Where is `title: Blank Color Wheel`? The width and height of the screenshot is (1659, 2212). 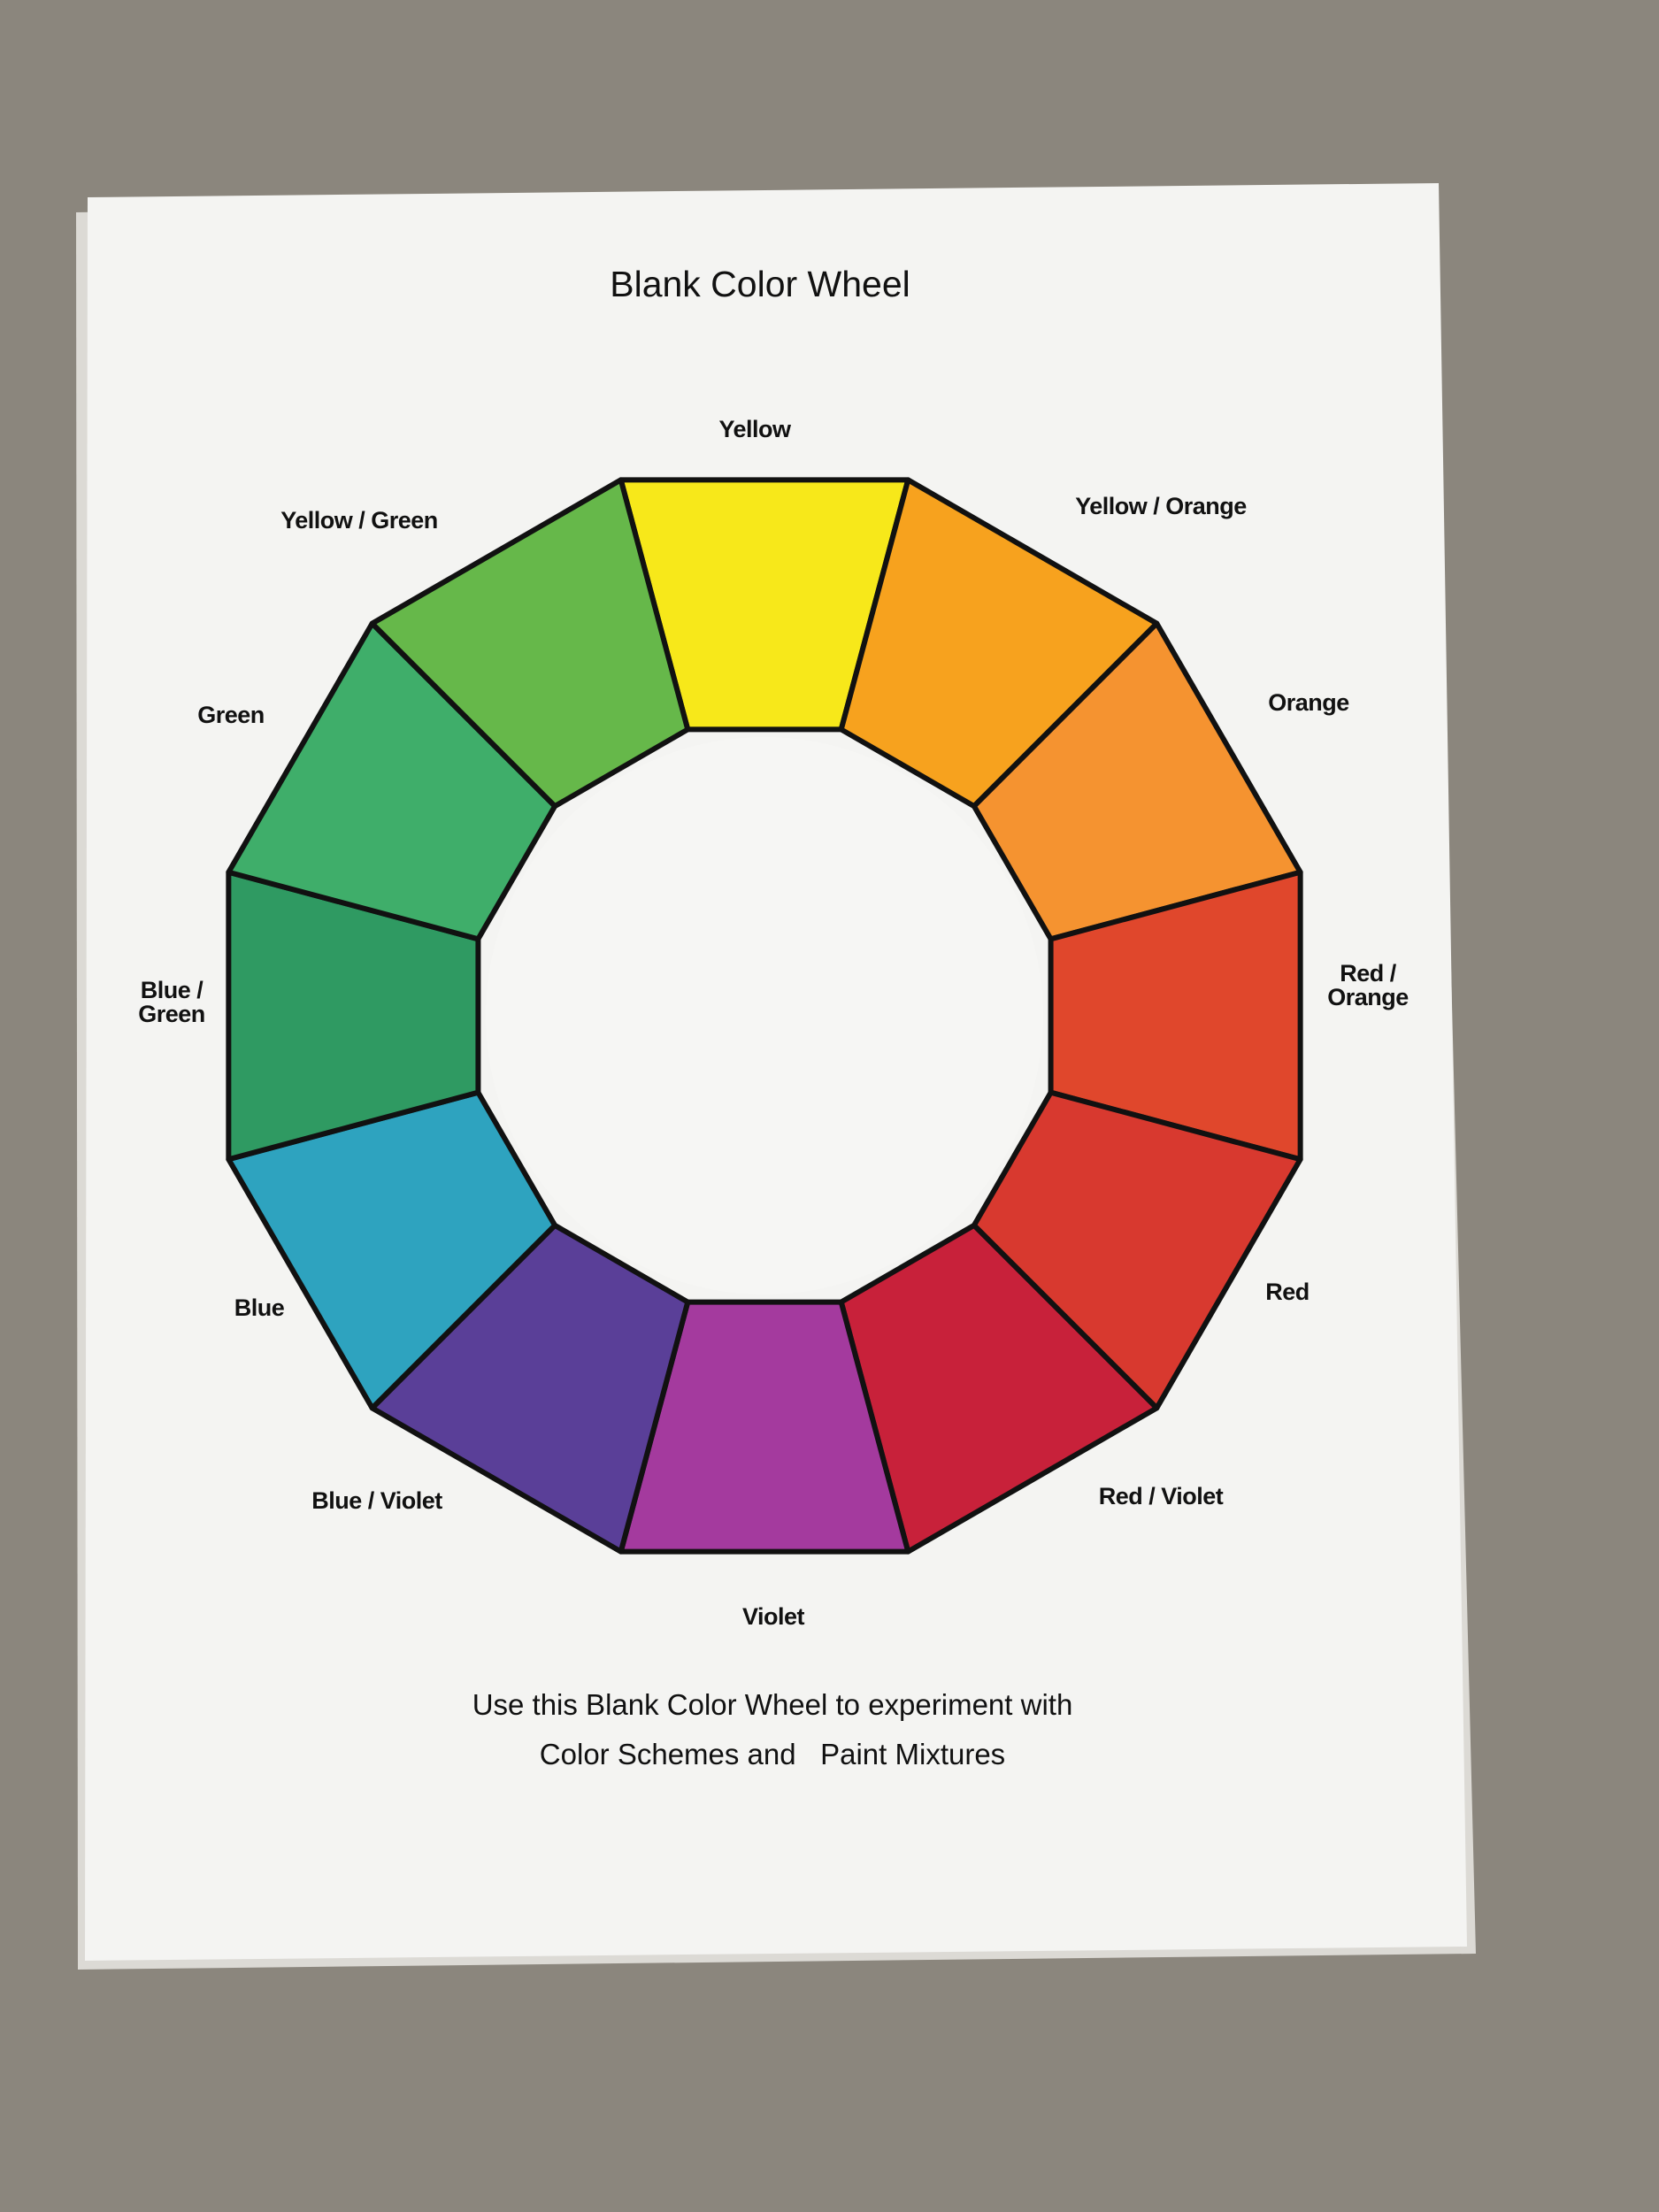 title: Blank Color Wheel is located at coordinates (760, 284).